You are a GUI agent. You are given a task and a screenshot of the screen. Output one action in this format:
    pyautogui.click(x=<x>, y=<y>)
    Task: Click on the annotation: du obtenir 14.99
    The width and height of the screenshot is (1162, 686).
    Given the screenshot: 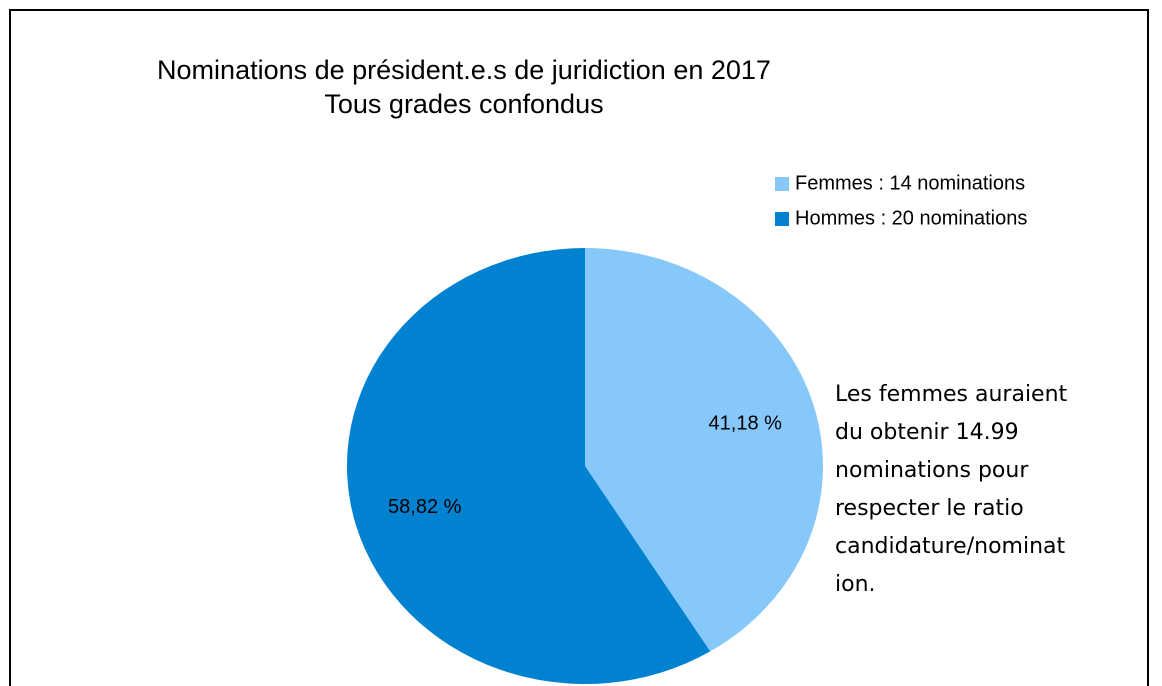 What is the action you would take?
    pyautogui.click(x=927, y=432)
    